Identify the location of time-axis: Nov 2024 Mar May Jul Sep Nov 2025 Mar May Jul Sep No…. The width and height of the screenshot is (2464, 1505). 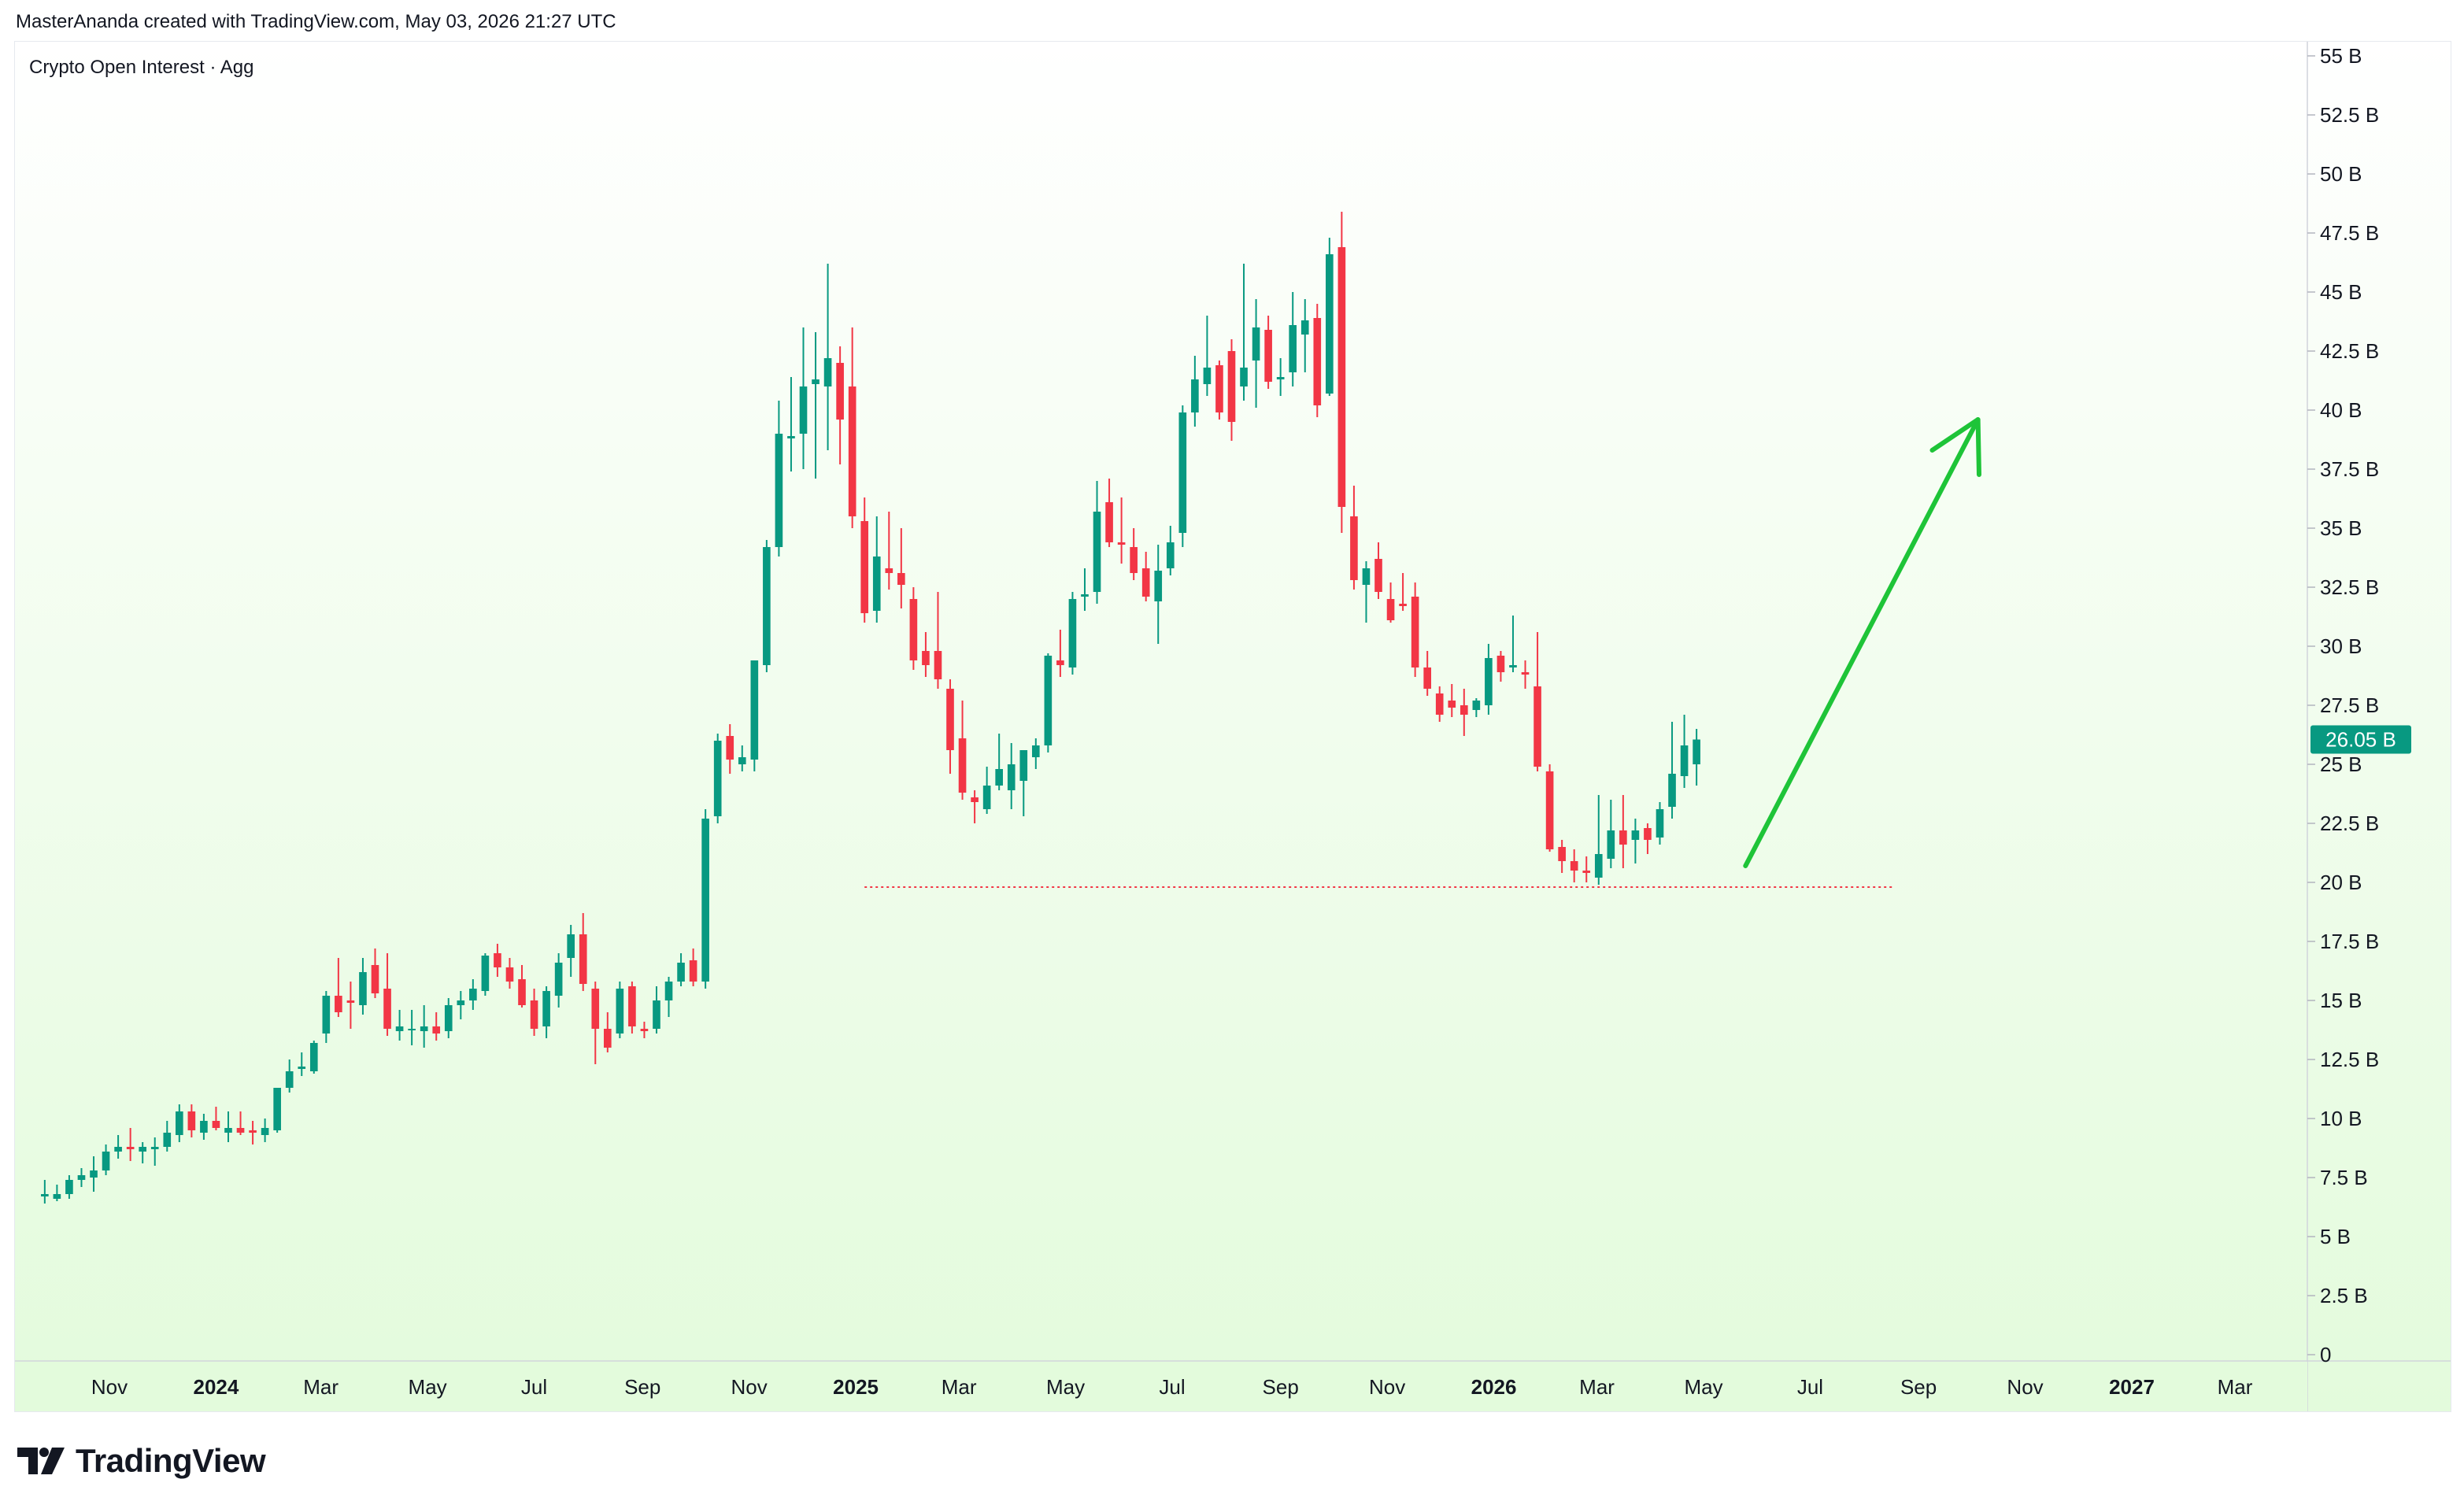
(1172, 1387).